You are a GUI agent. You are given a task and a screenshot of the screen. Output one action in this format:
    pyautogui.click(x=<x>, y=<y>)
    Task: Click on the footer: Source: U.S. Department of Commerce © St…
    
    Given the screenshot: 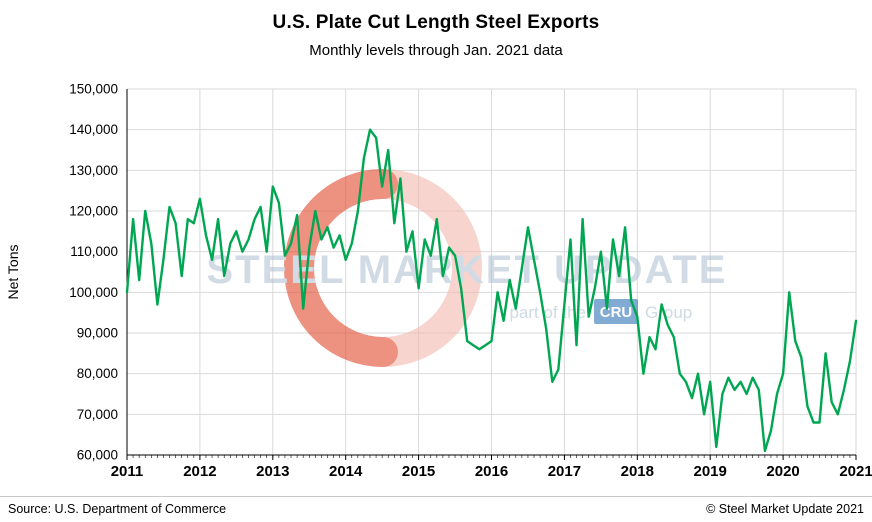 What is the action you would take?
    pyautogui.click(x=436, y=506)
    